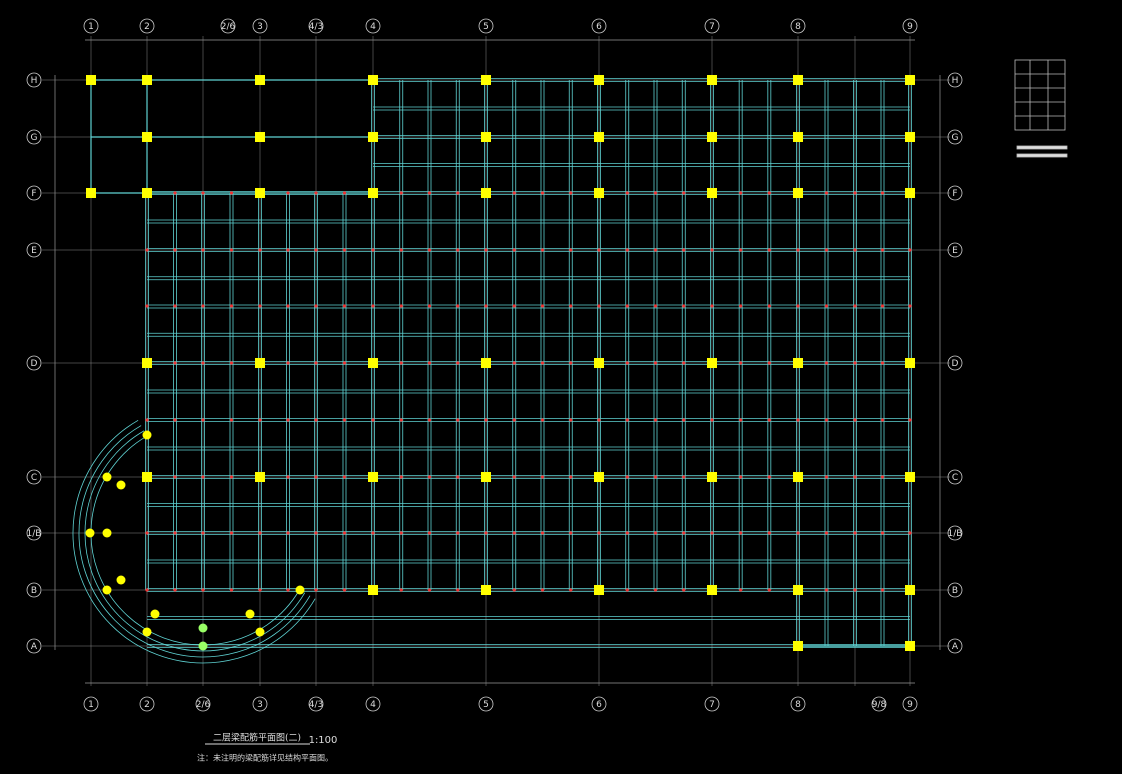 Image resolution: width=1122 pixels, height=774 pixels. I want to click on axis-label: 8, so click(798, 705).